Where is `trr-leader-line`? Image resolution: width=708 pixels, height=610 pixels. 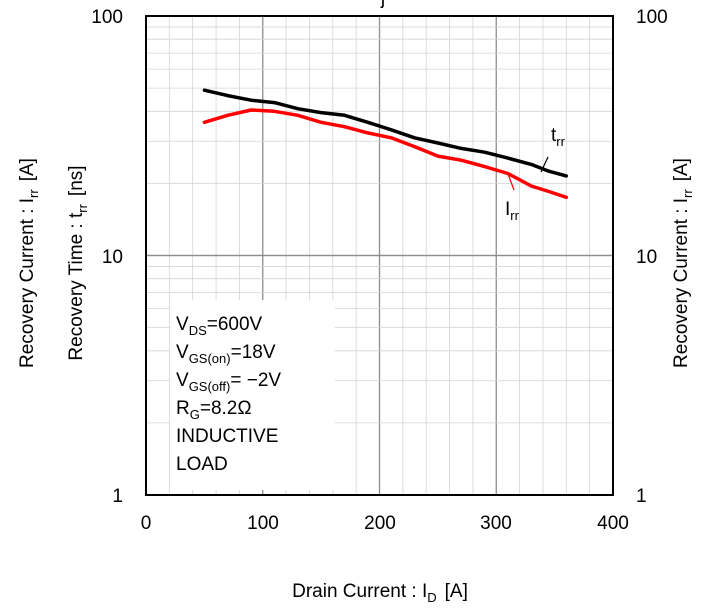 trr-leader-line is located at coordinates (544, 164).